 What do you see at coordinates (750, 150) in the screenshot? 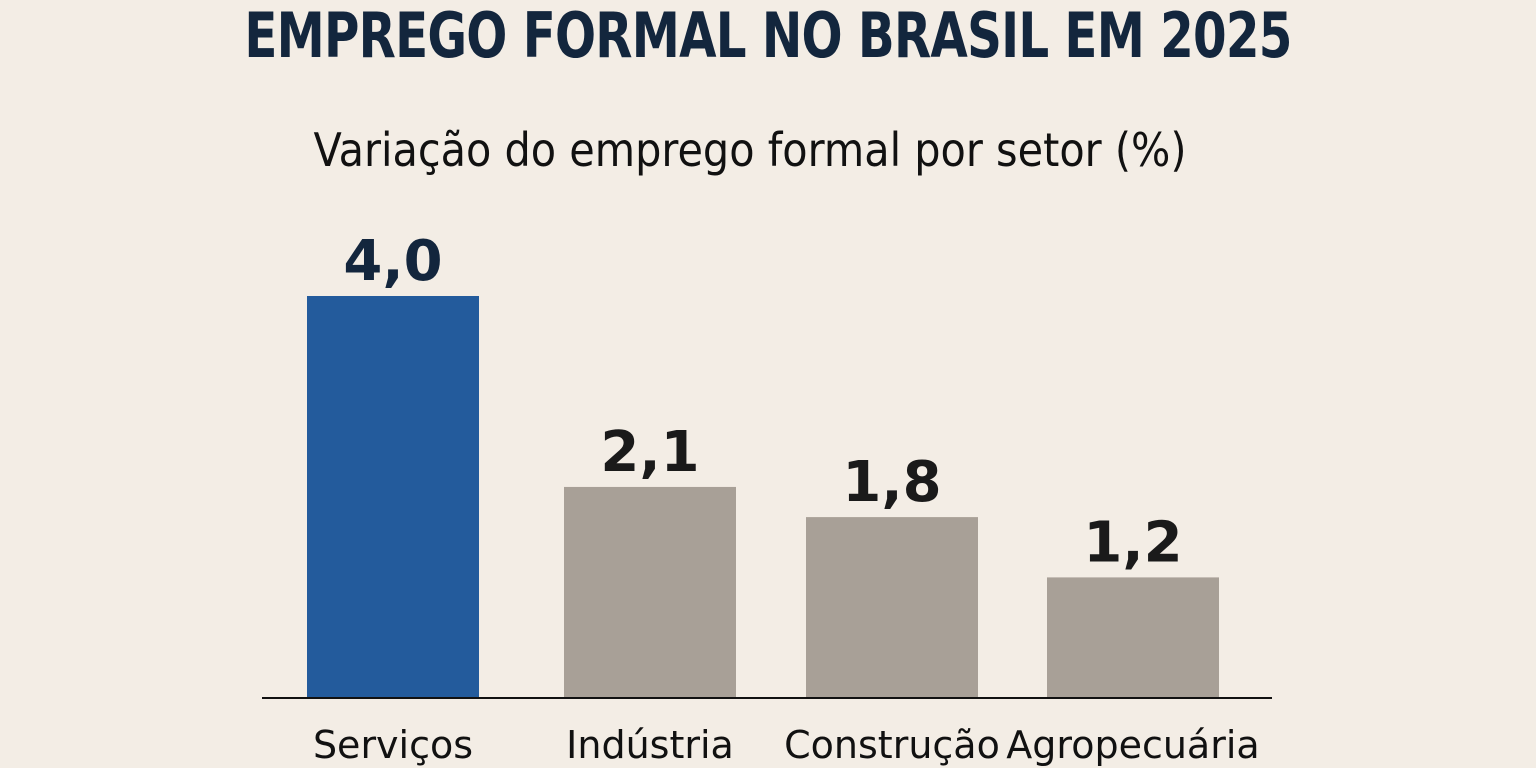
I see `chart-subtitle: Variação do emprego formal por setor (%)` at bounding box center [750, 150].